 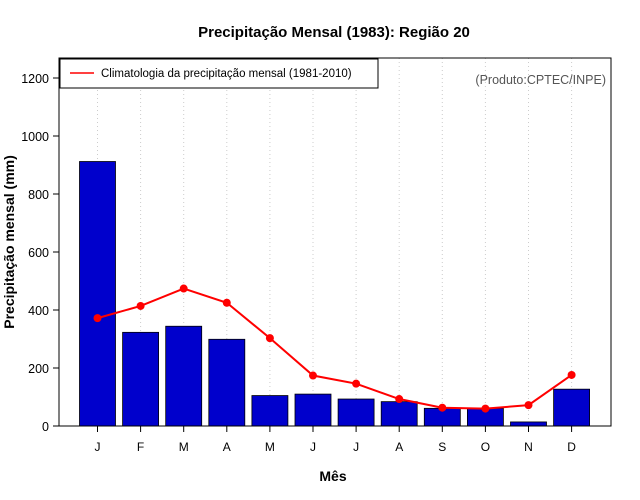 I want to click on x-tick-label: F, so click(x=140, y=447).